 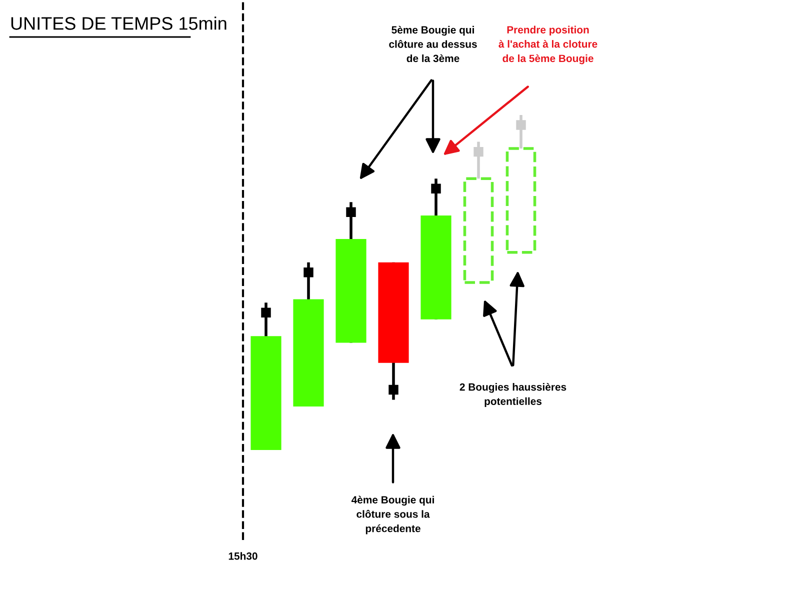 What do you see at coordinates (118, 23) in the screenshot?
I see `chart-title: UNITES DE TEMPS 15min` at bounding box center [118, 23].